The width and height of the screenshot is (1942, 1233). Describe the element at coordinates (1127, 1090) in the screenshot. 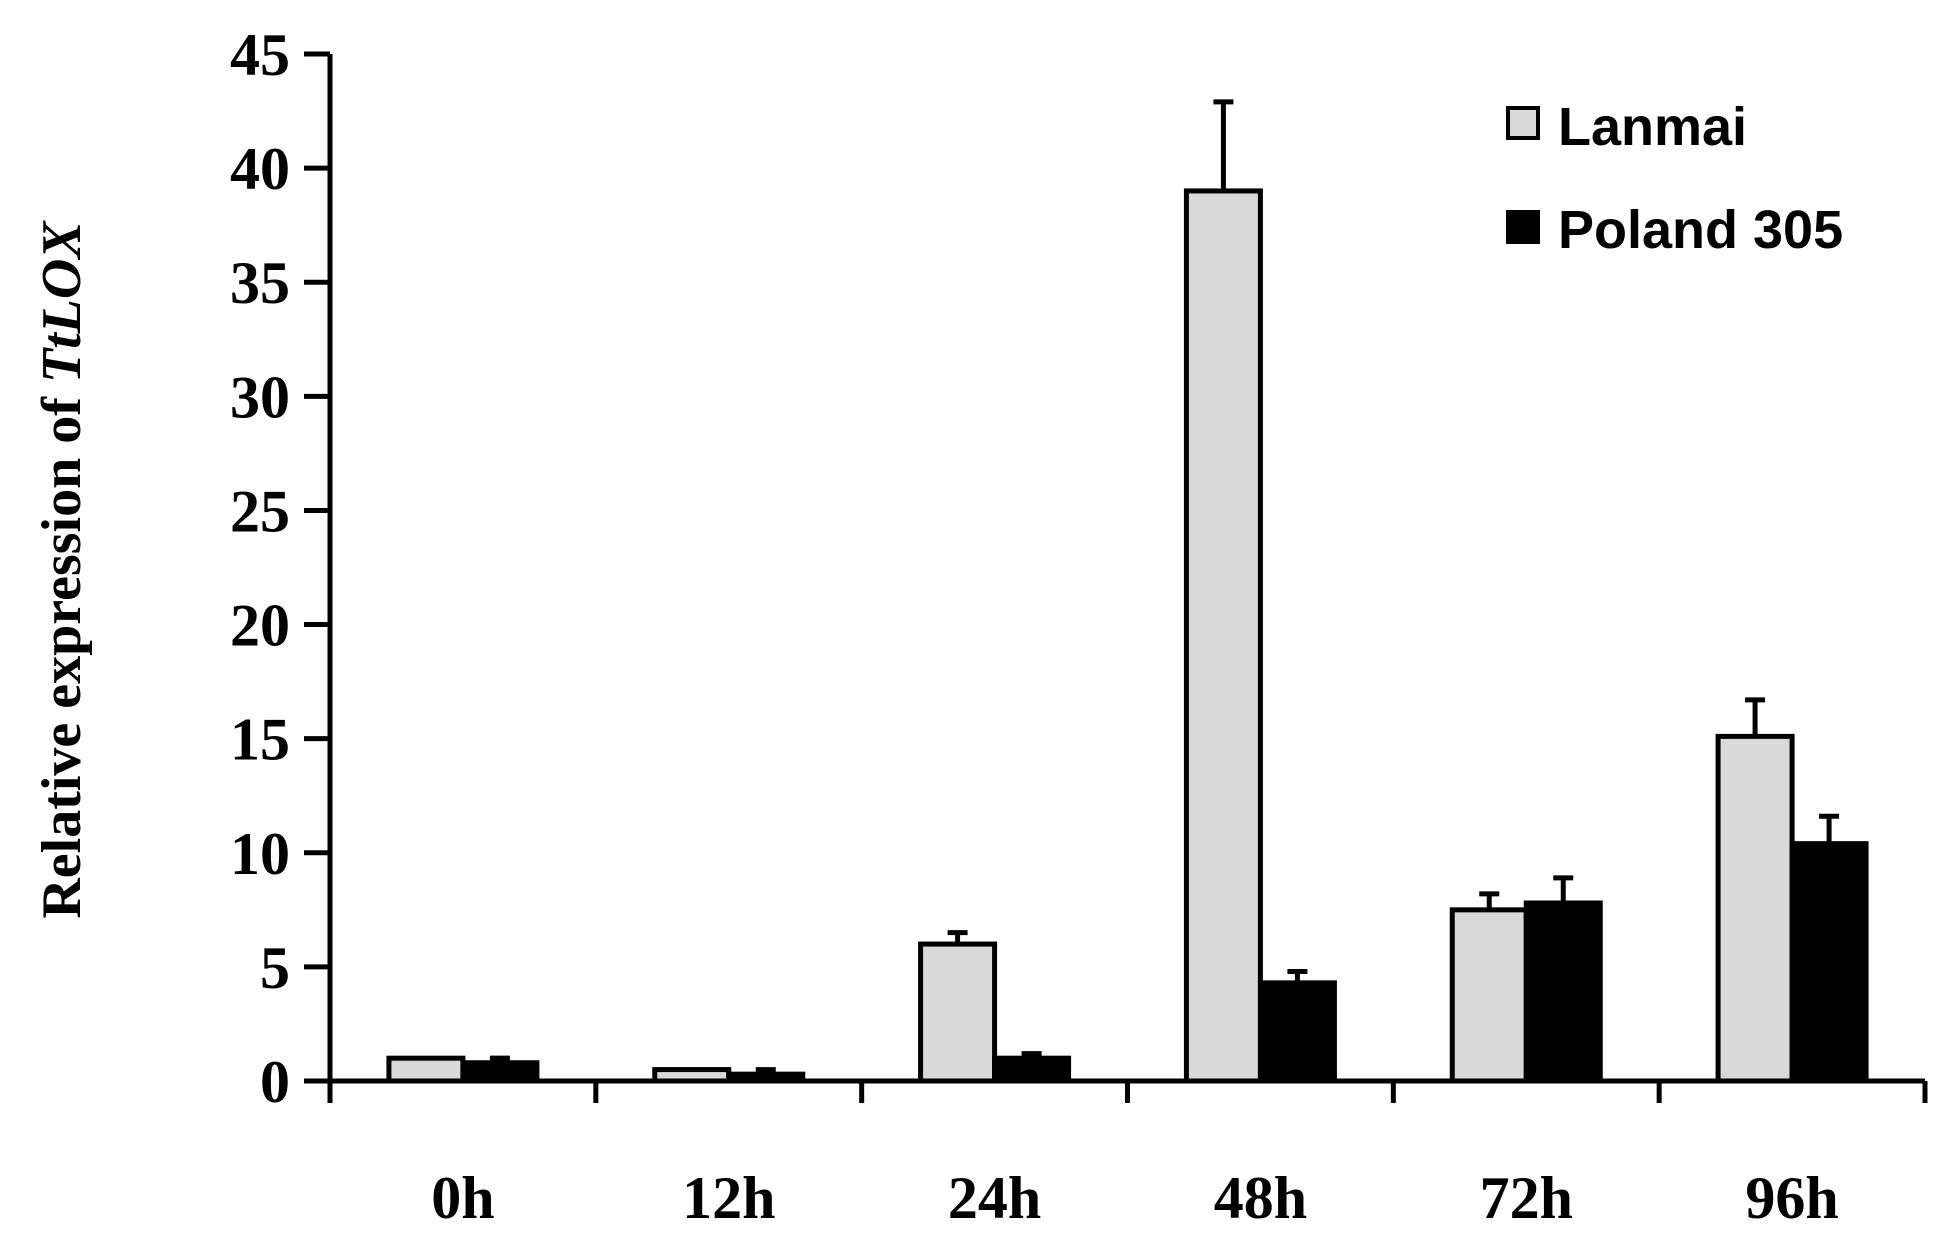

I see `x-axis` at that location.